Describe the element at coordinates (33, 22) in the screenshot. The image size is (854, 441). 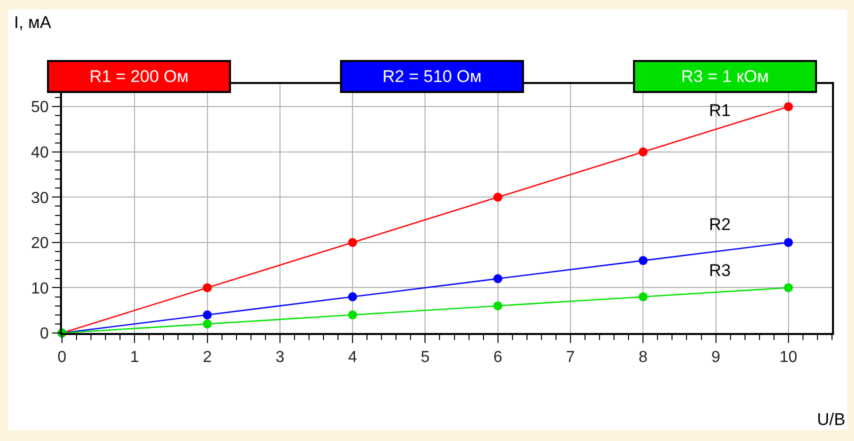
I see `y-axis-title: I, мА` at that location.